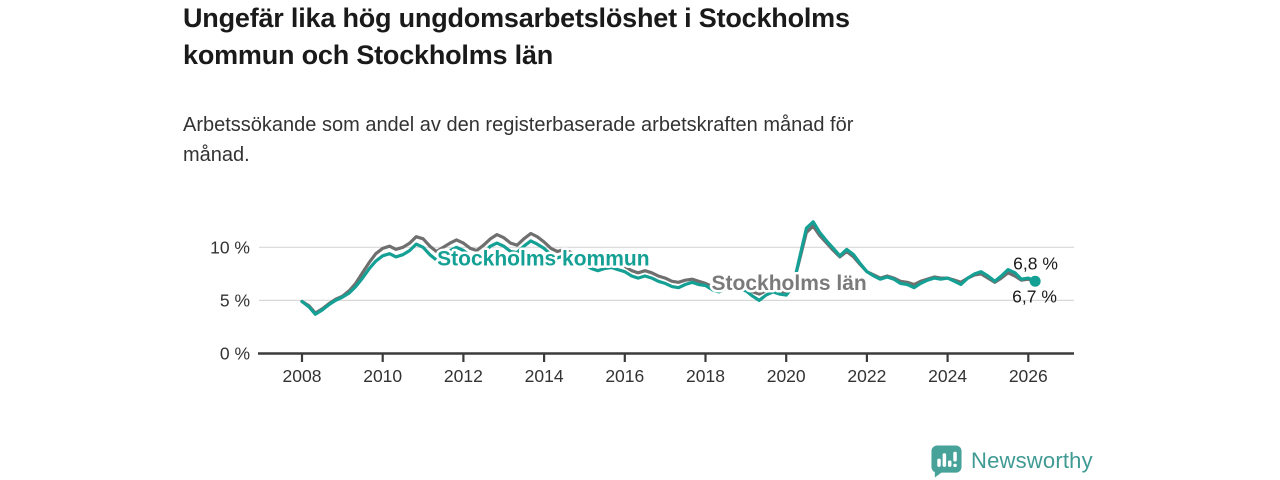  Describe the element at coordinates (230, 247) in the screenshot. I see `y-tick-label: 10 %` at that location.